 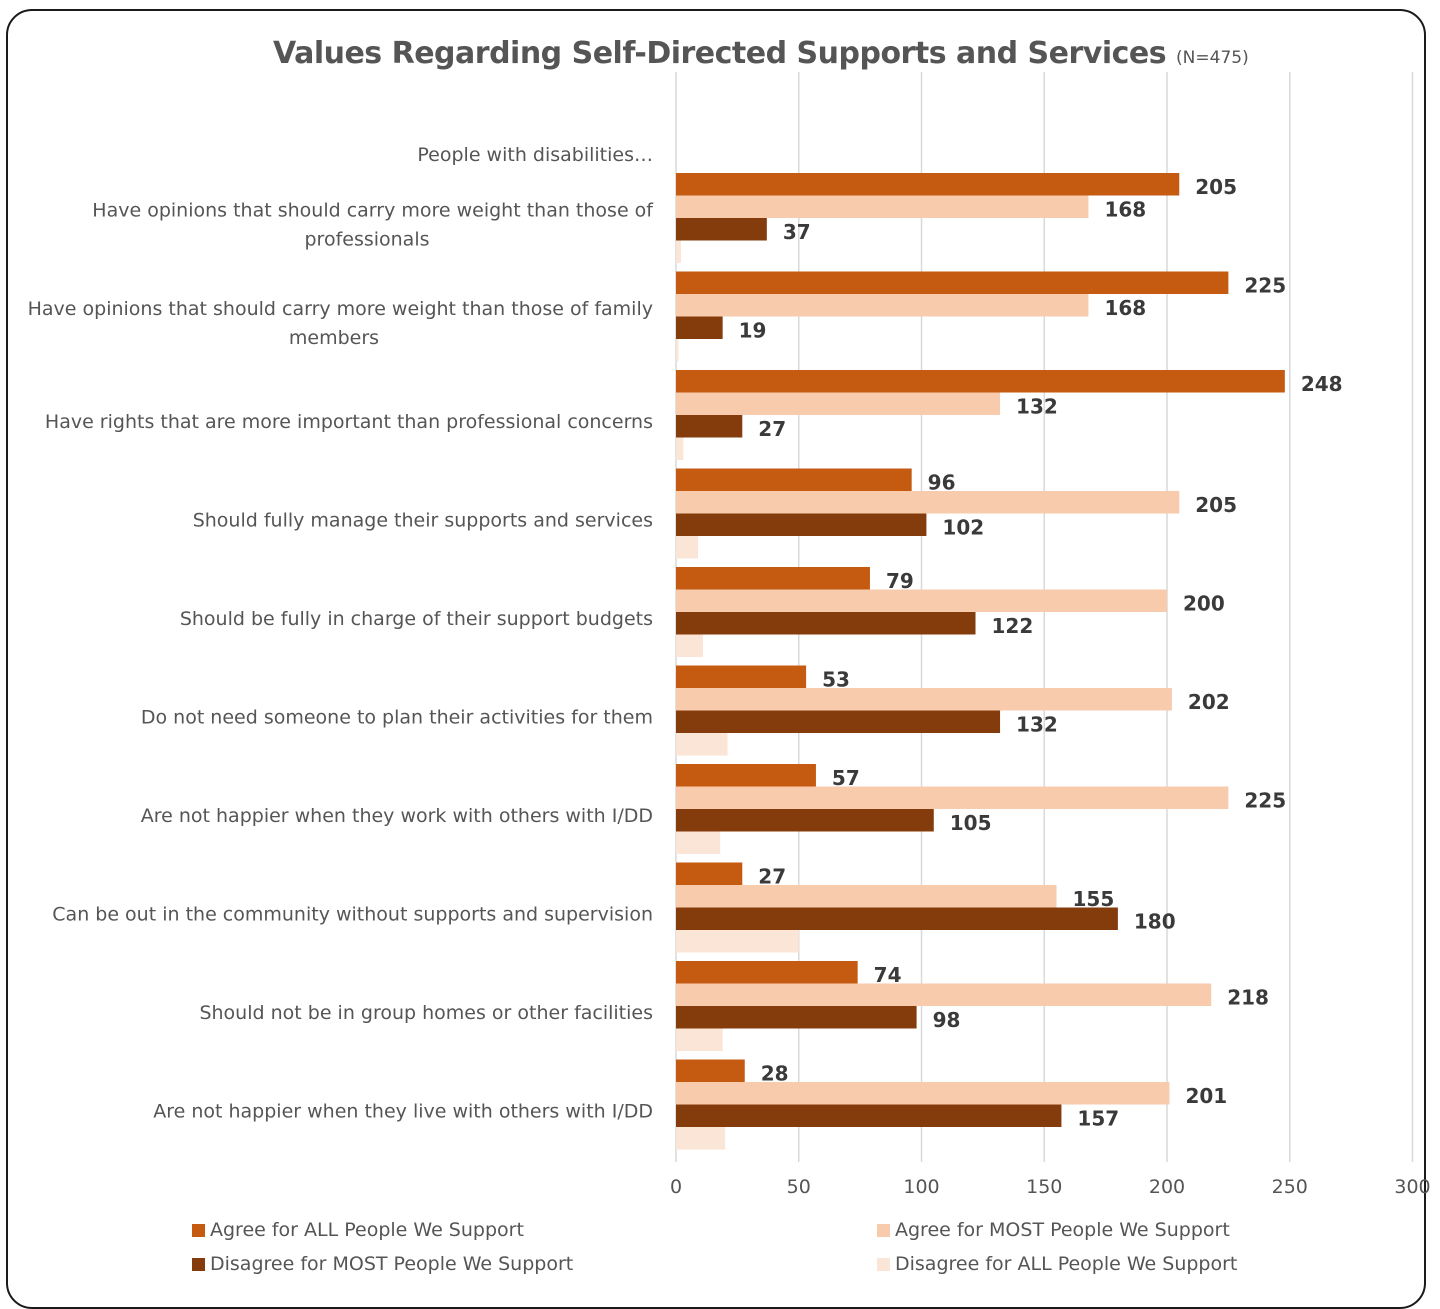 What do you see at coordinates (1098, 1119) in the screenshot?
I see `data-label: 157` at bounding box center [1098, 1119].